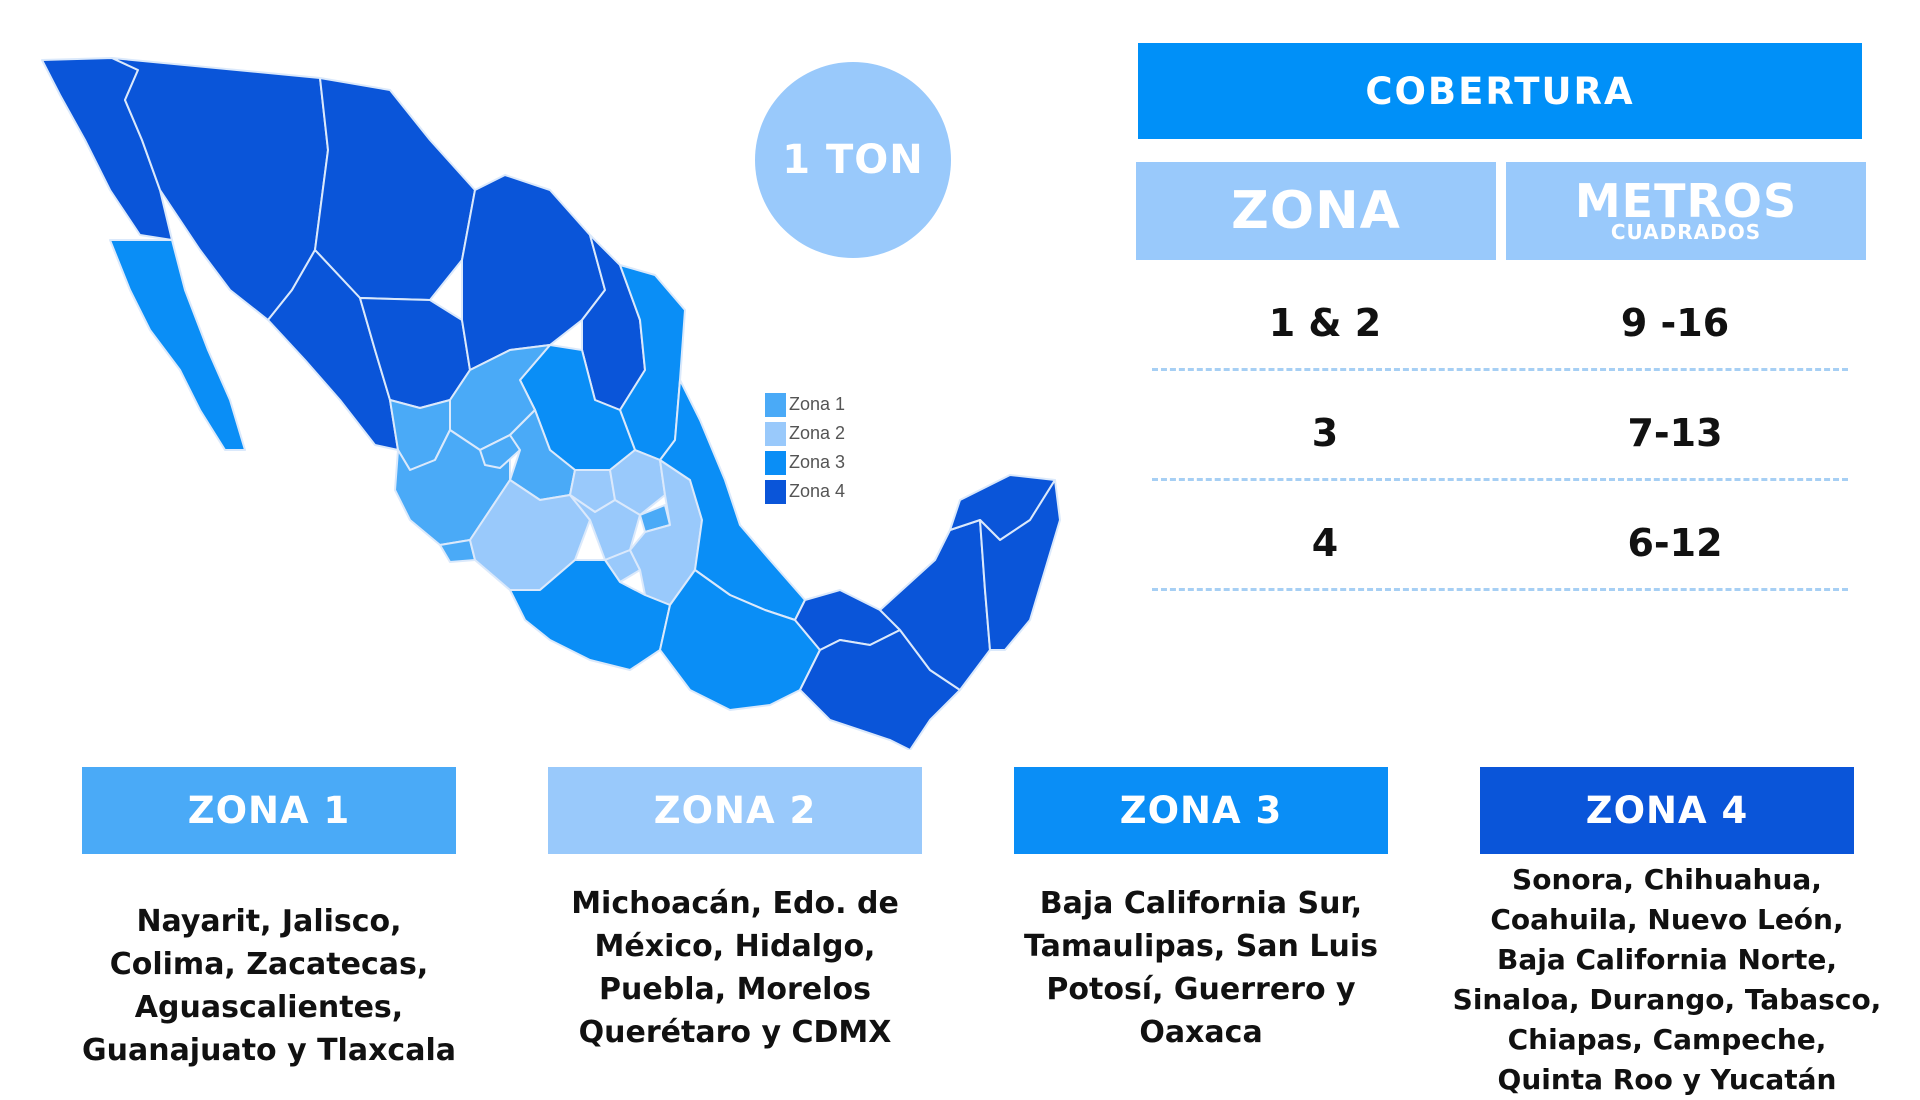  I want to click on region-edo-de-mexico, so click(605, 527).